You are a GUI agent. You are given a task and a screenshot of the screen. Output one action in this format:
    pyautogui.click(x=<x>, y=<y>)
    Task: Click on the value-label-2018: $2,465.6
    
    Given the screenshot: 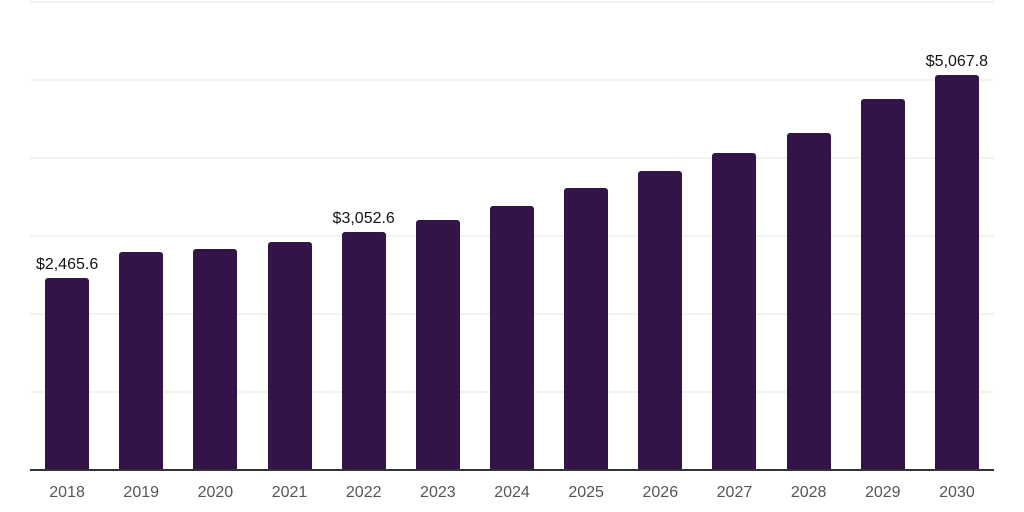 What is the action you would take?
    pyautogui.click(x=67, y=264)
    